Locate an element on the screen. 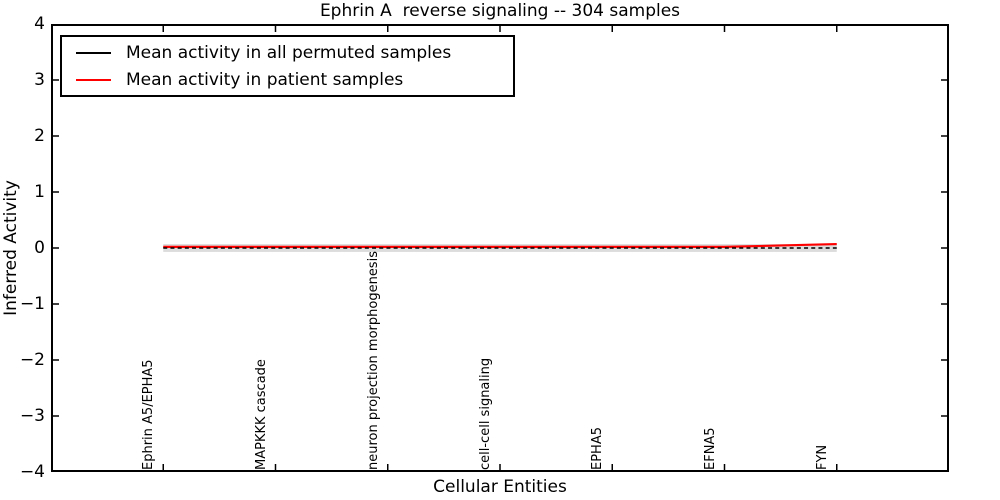  confidence-band is located at coordinates (500, 248).